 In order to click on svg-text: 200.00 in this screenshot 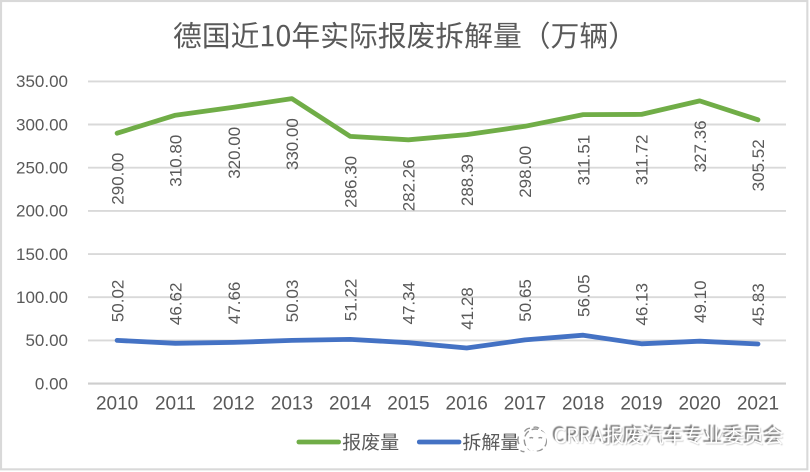, I will do `click(42, 211)`.